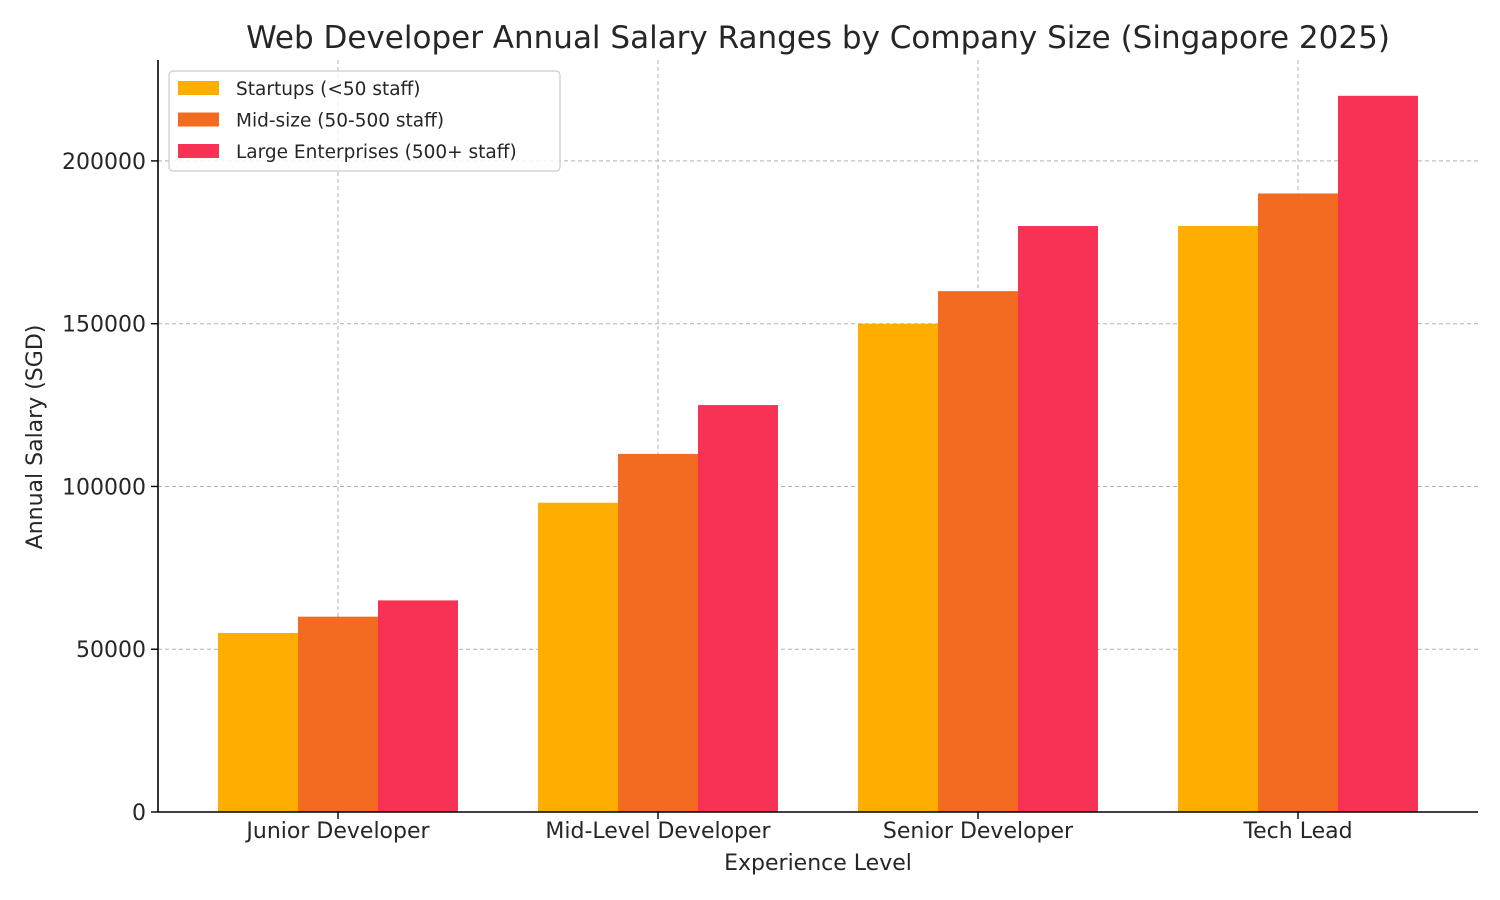  Describe the element at coordinates (35, 437) in the screenshot. I see `y-axis-label: Annual Salary (SGD)` at that location.